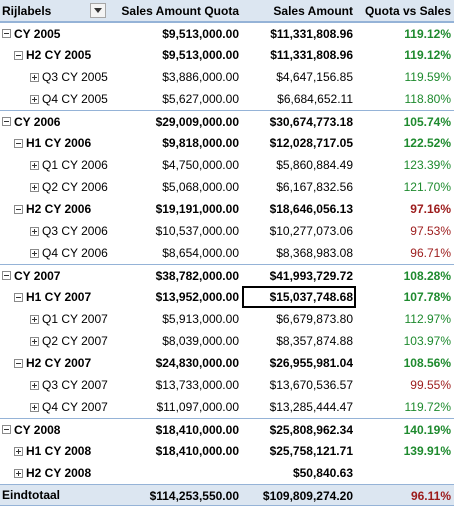 The height and width of the screenshot is (506, 454). I want to click on cell-sales: $11,331,808.96, so click(311, 34).